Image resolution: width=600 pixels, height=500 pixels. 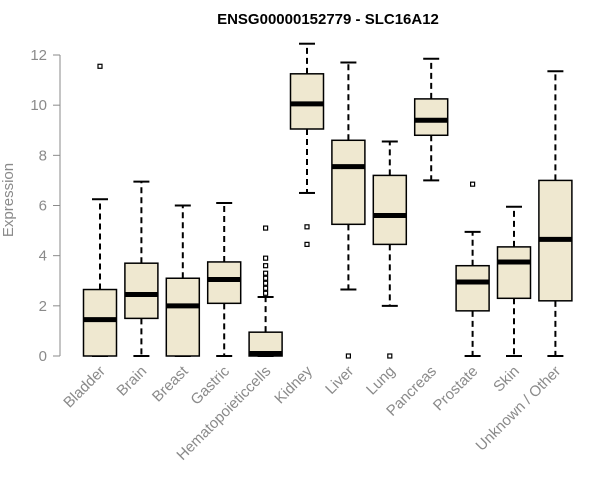 What do you see at coordinates (100, 210) in the screenshot?
I see `box-bladder` at bounding box center [100, 210].